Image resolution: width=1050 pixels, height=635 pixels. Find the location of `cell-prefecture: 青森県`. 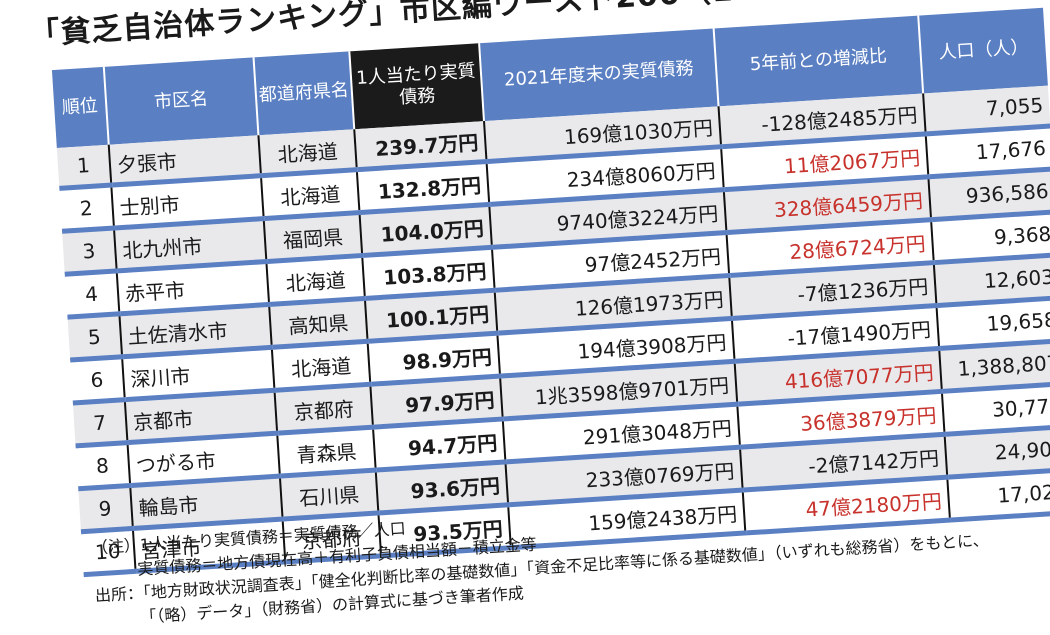

cell-prefecture: 青森県 is located at coordinates (326, 452).